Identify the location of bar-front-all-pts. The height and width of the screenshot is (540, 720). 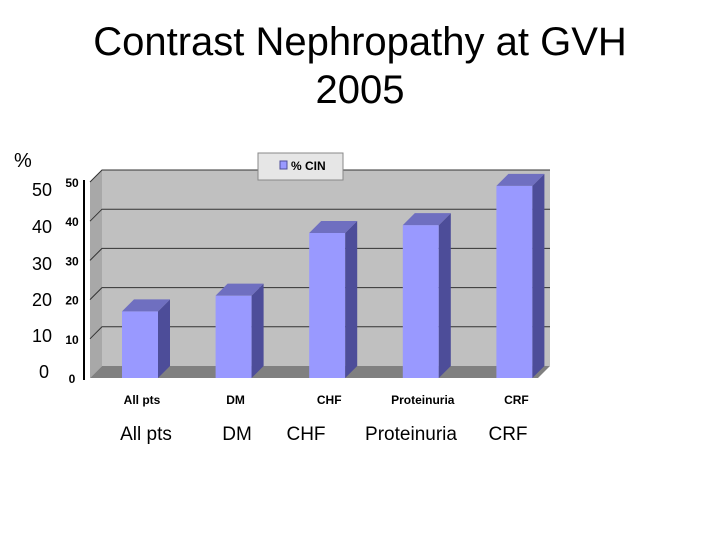
(140, 344).